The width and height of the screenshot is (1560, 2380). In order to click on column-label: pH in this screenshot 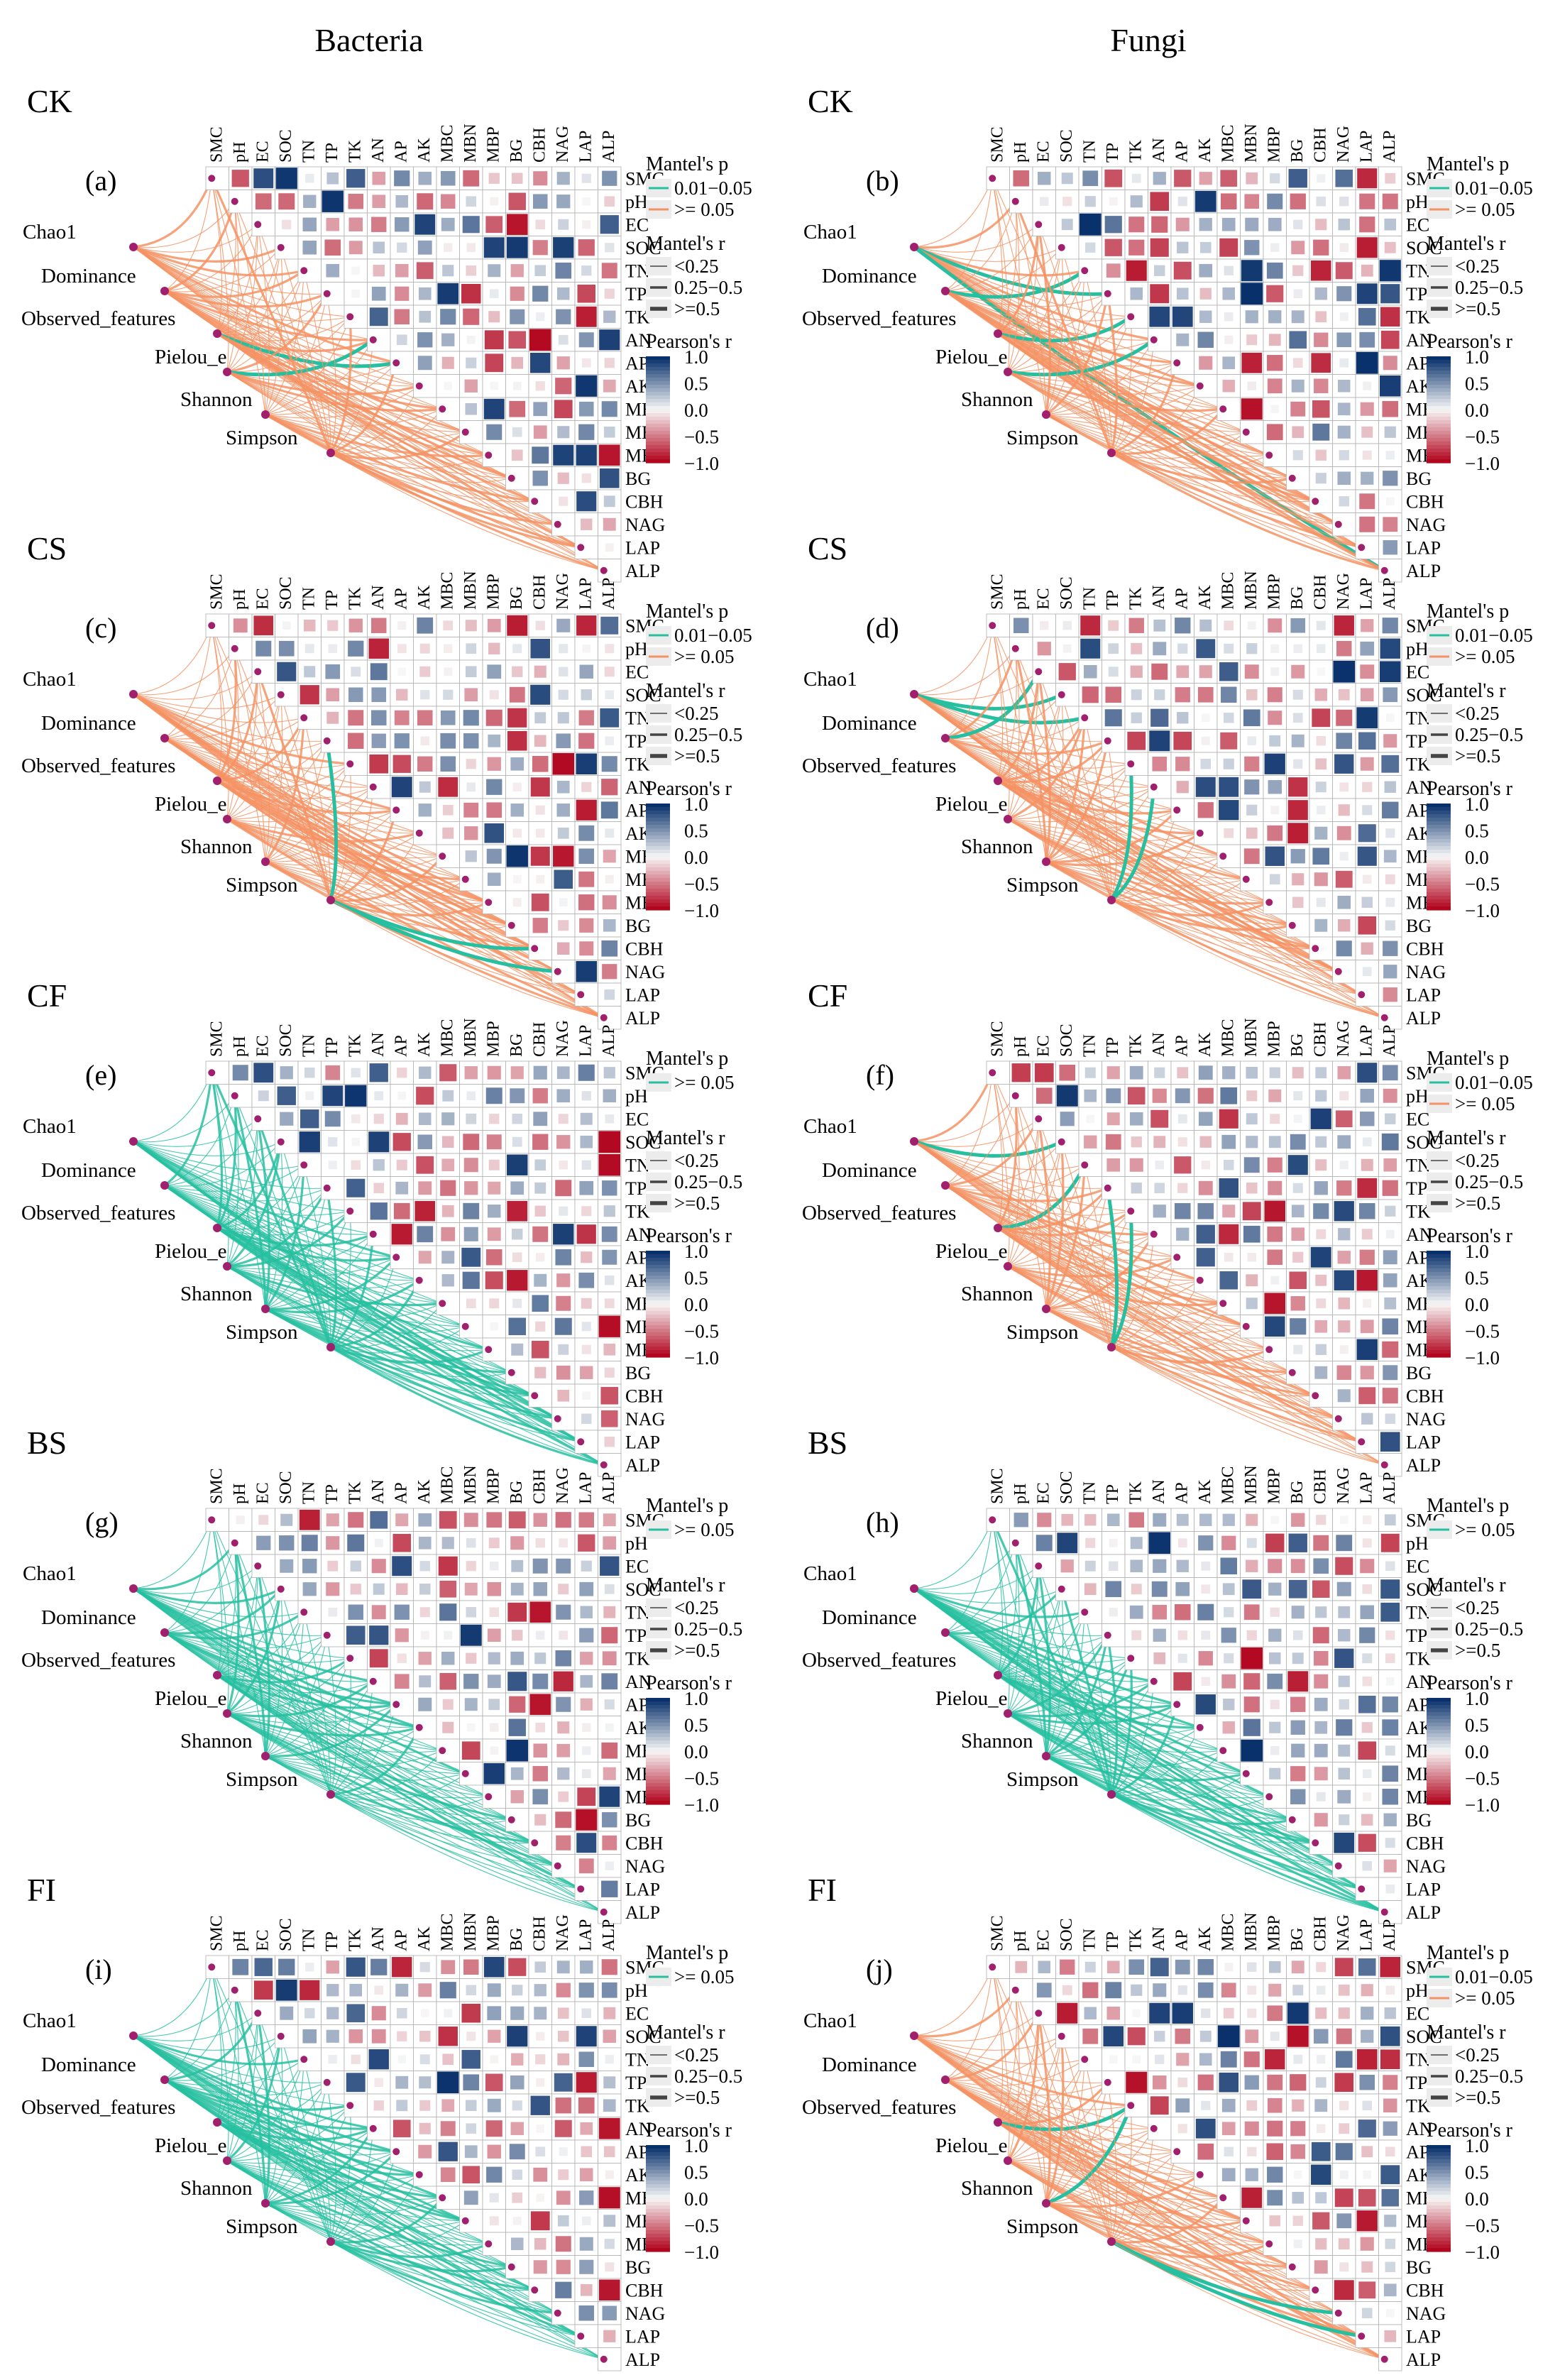, I will do `click(1021, 153)`.